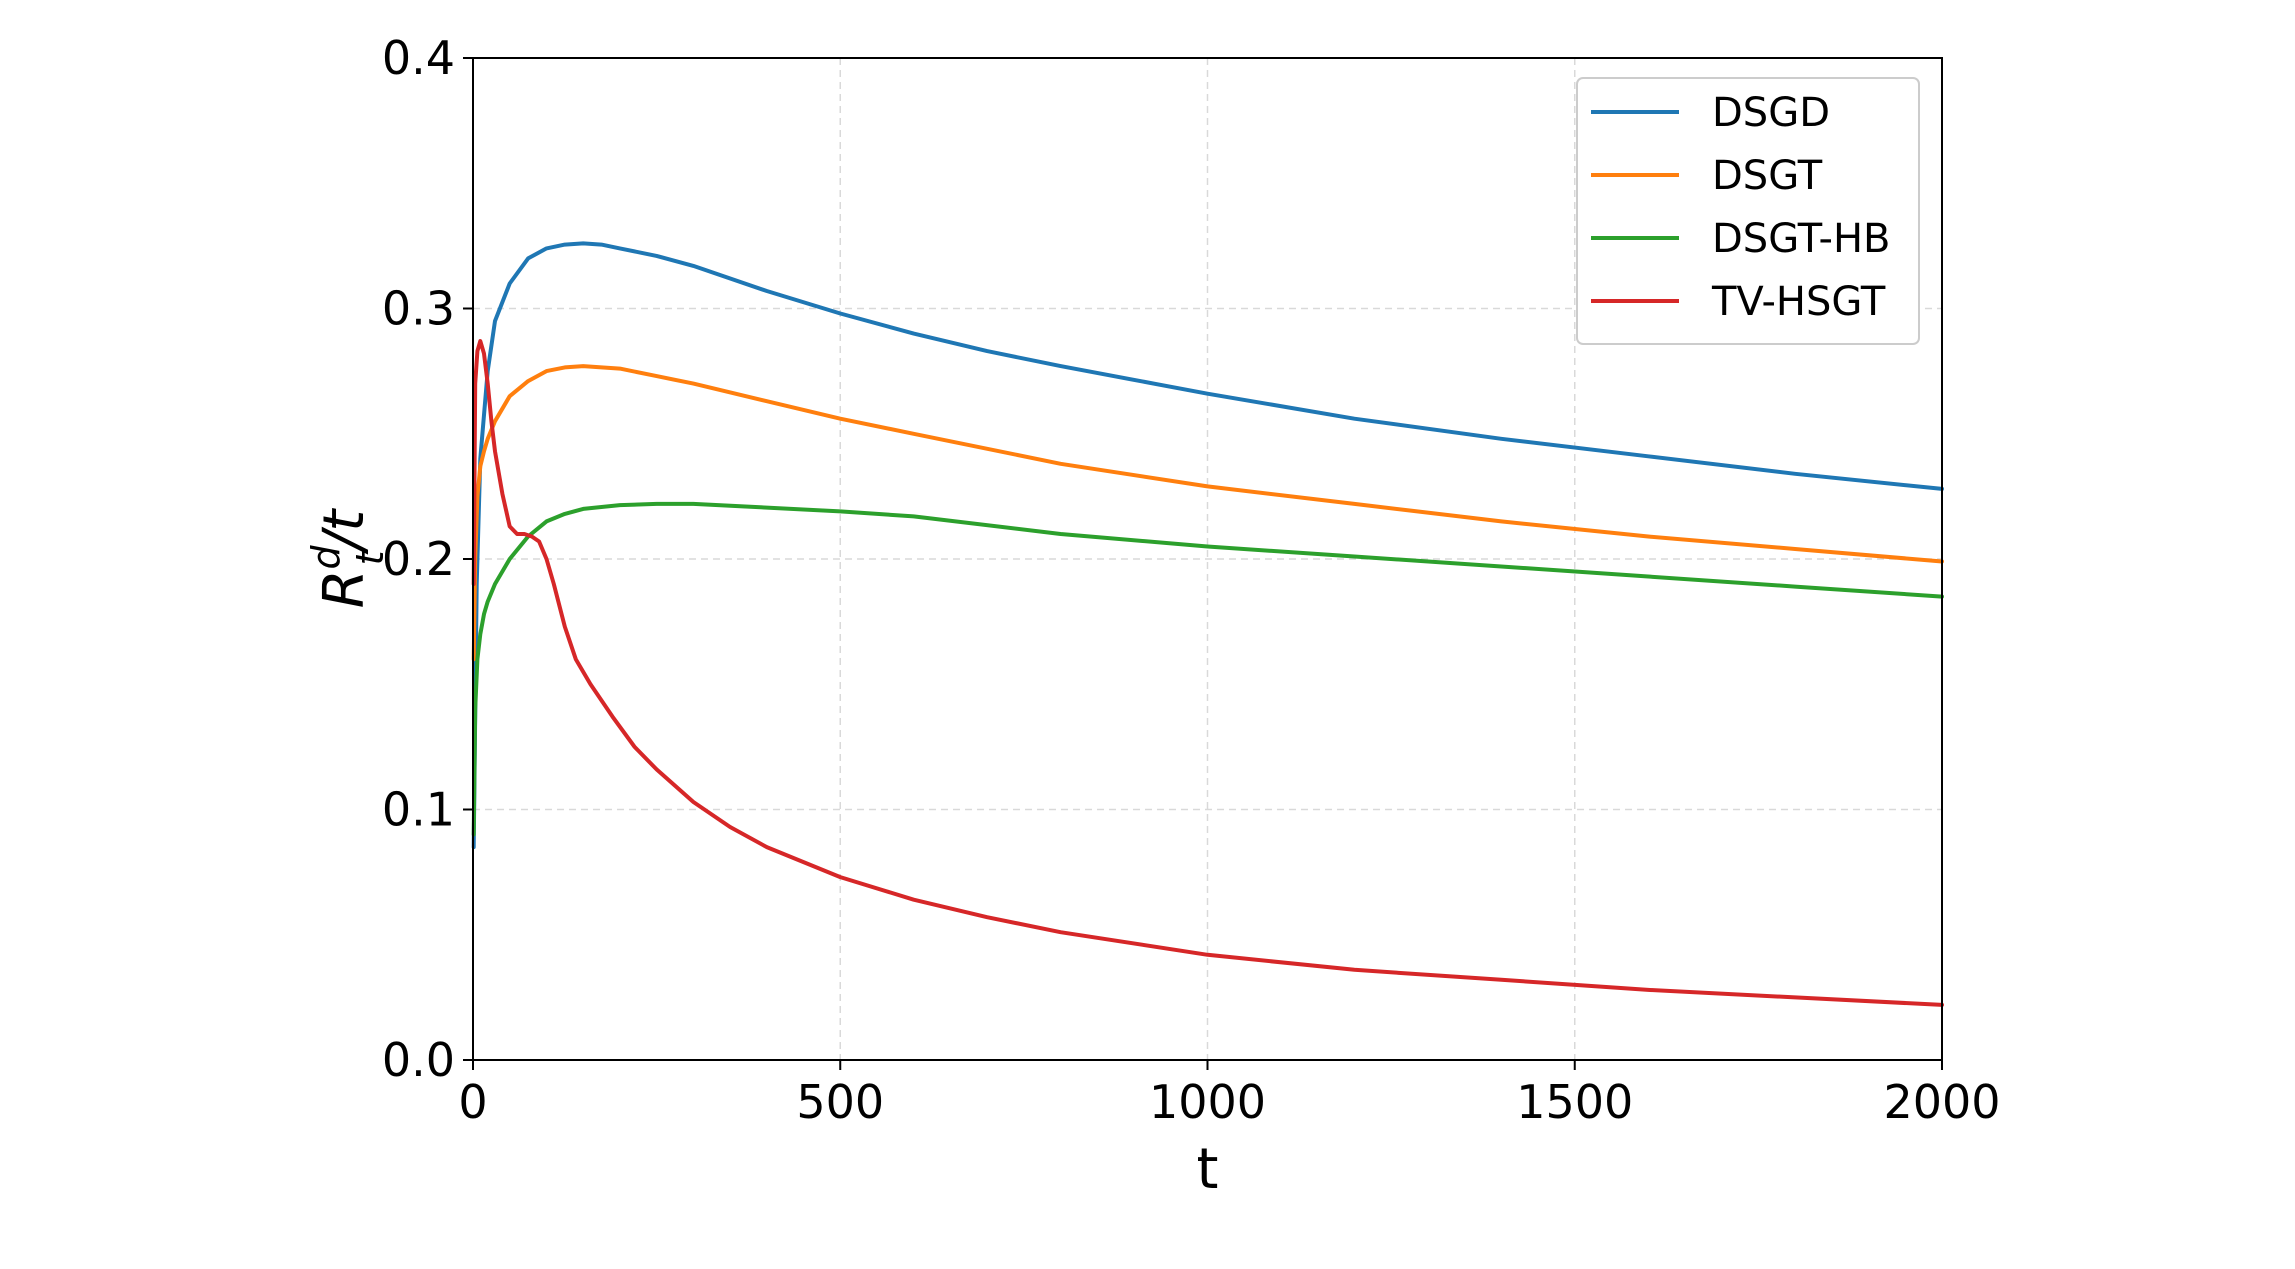 The width and height of the screenshot is (2295, 1269). Describe the element at coordinates (1771, 113) in the screenshot. I see `legend-label-dsgd: DSGD` at that location.